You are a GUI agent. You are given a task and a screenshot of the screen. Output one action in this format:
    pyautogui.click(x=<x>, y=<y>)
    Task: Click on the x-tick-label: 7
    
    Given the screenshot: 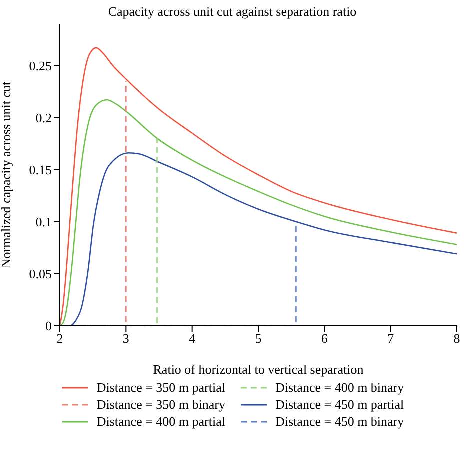 What is the action you would take?
    pyautogui.click(x=391, y=338)
    